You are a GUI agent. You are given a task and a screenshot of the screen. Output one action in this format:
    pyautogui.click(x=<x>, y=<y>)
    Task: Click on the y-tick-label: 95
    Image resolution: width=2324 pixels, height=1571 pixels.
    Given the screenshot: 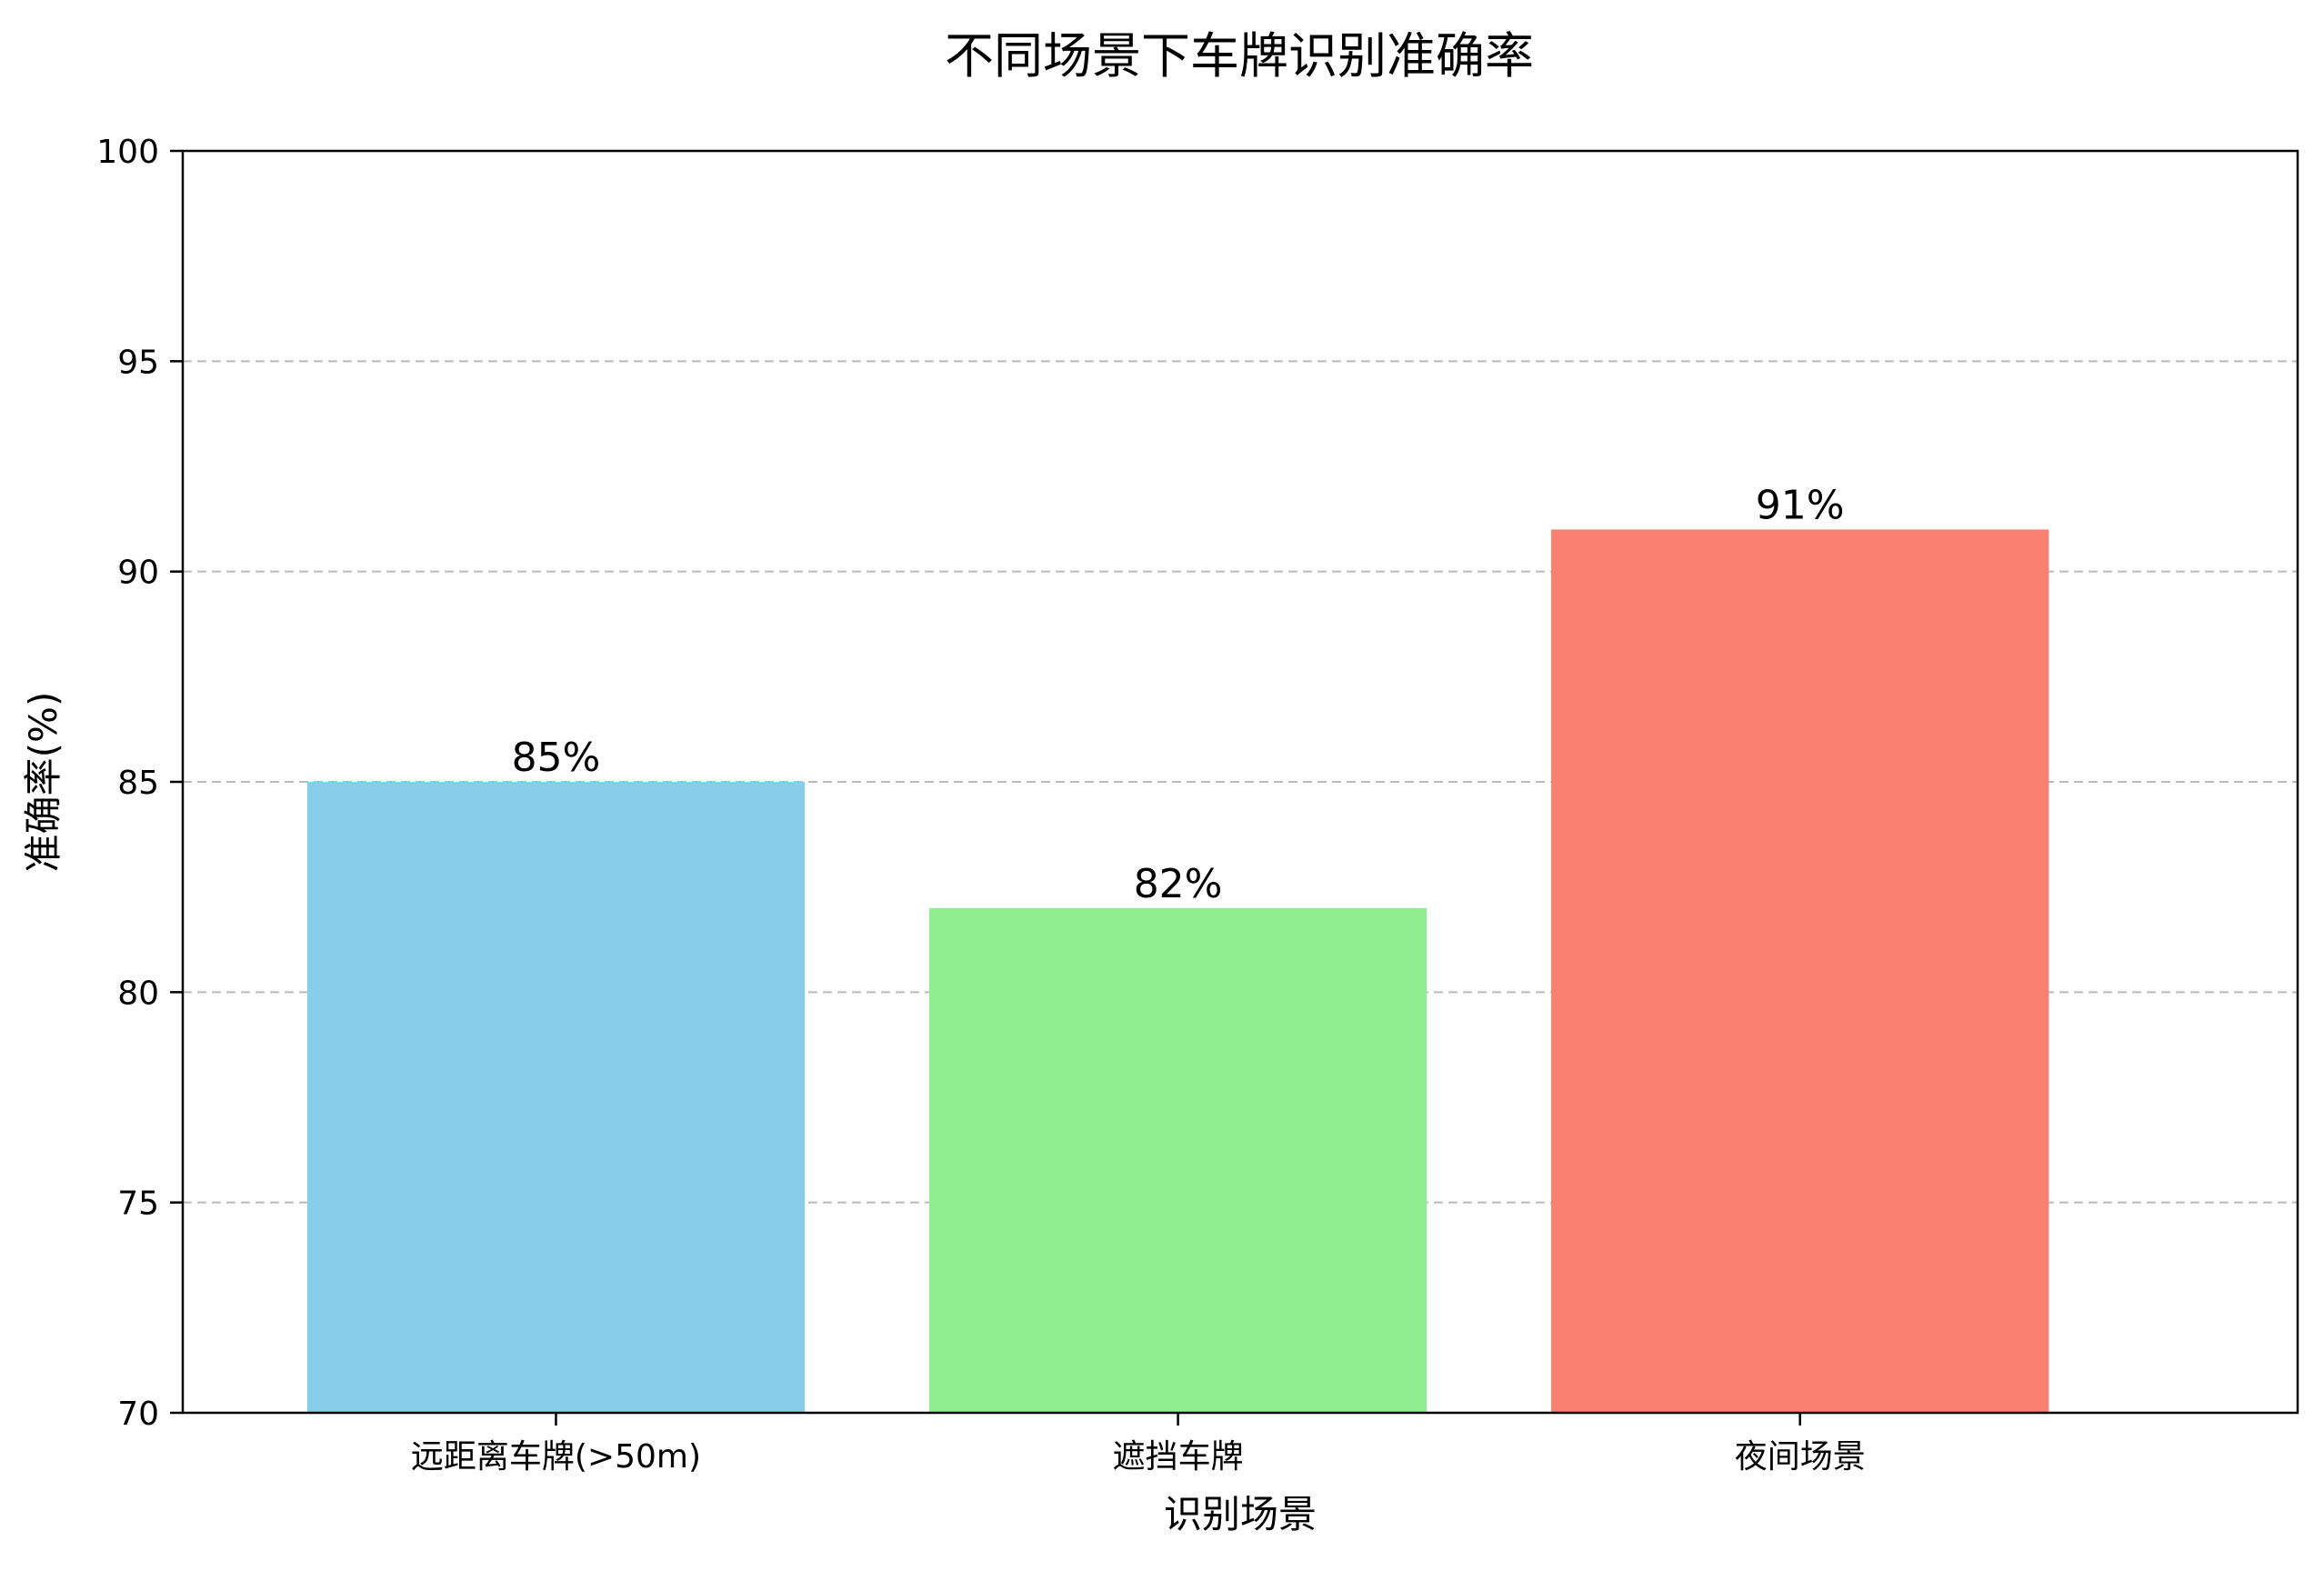 What is the action you would take?
    pyautogui.click(x=138, y=362)
    